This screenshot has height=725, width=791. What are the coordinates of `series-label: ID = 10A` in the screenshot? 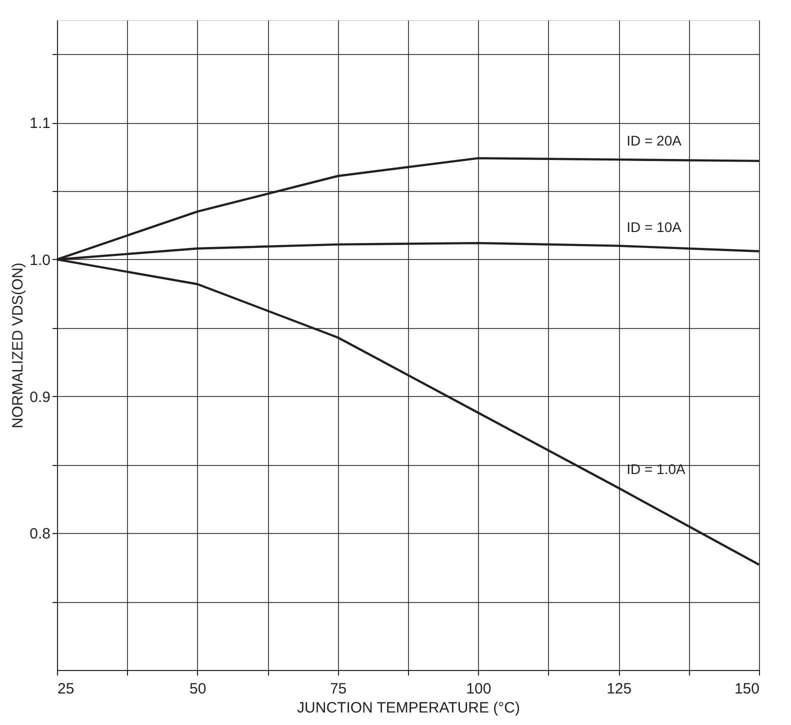 It's located at (654, 226).